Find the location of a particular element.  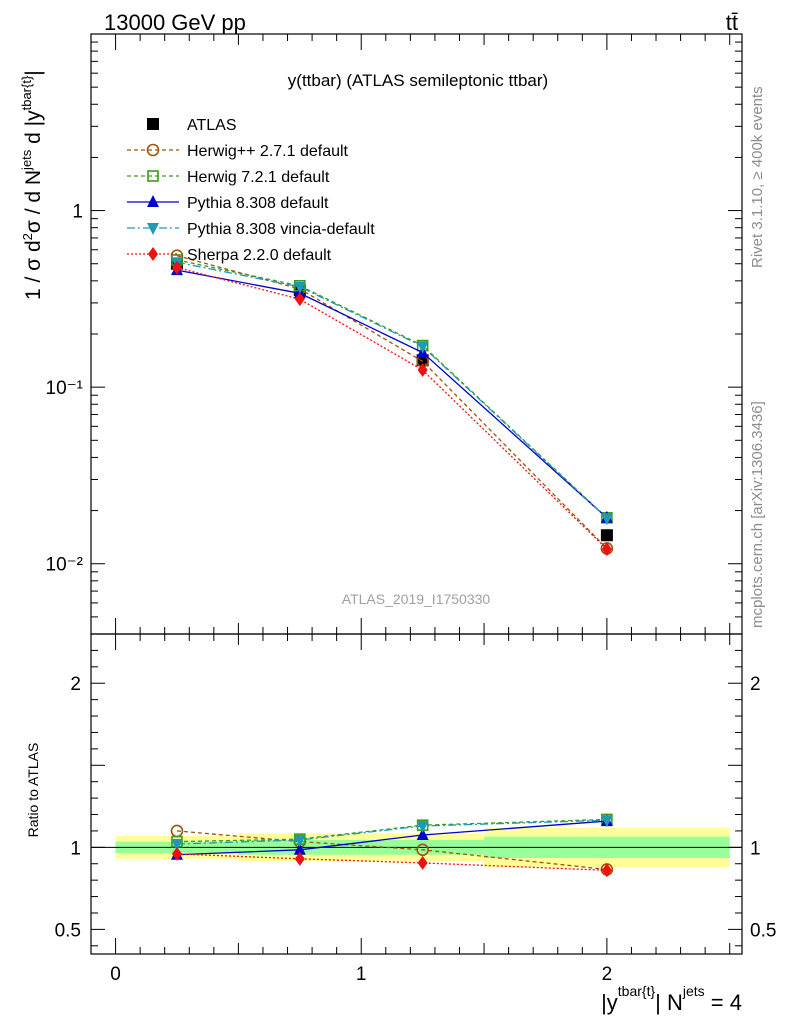

legend-item: Pythia 8.308 default is located at coordinates (228, 203).